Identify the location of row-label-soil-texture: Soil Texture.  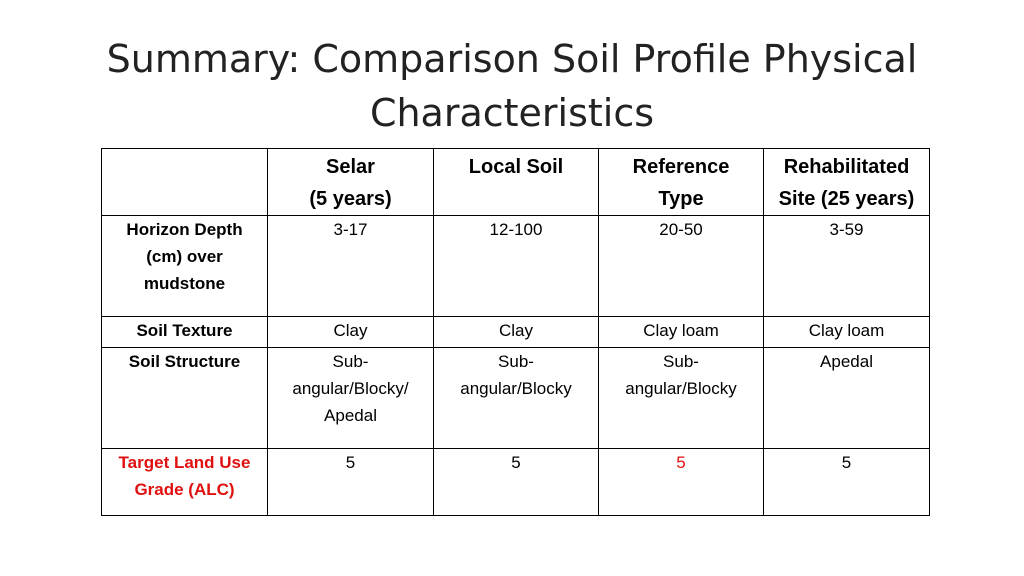
(184, 332).